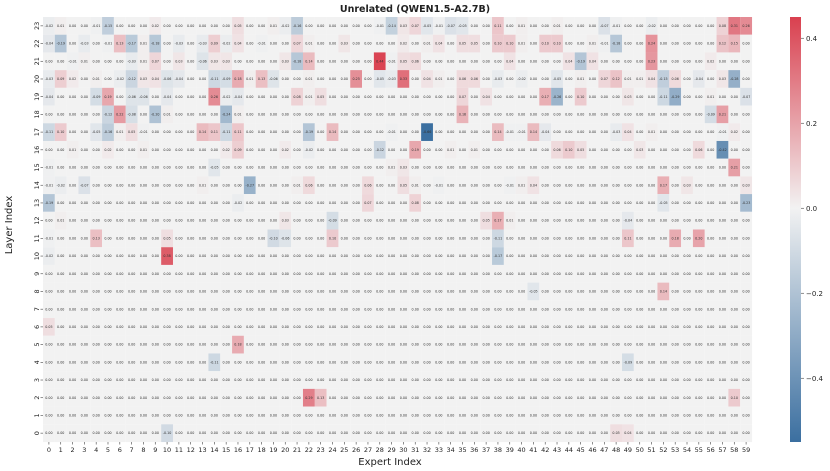 The image size is (830, 471). Describe the element at coordinates (37, 114) in the screenshot. I see `y-tick-label: 18` at that location.